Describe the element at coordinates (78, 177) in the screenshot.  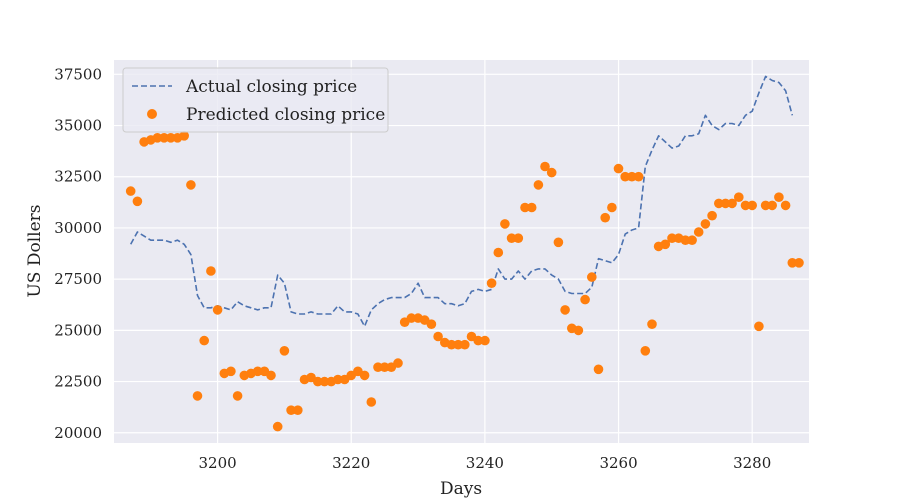
I see `y-tick-label: 32500` at that location.